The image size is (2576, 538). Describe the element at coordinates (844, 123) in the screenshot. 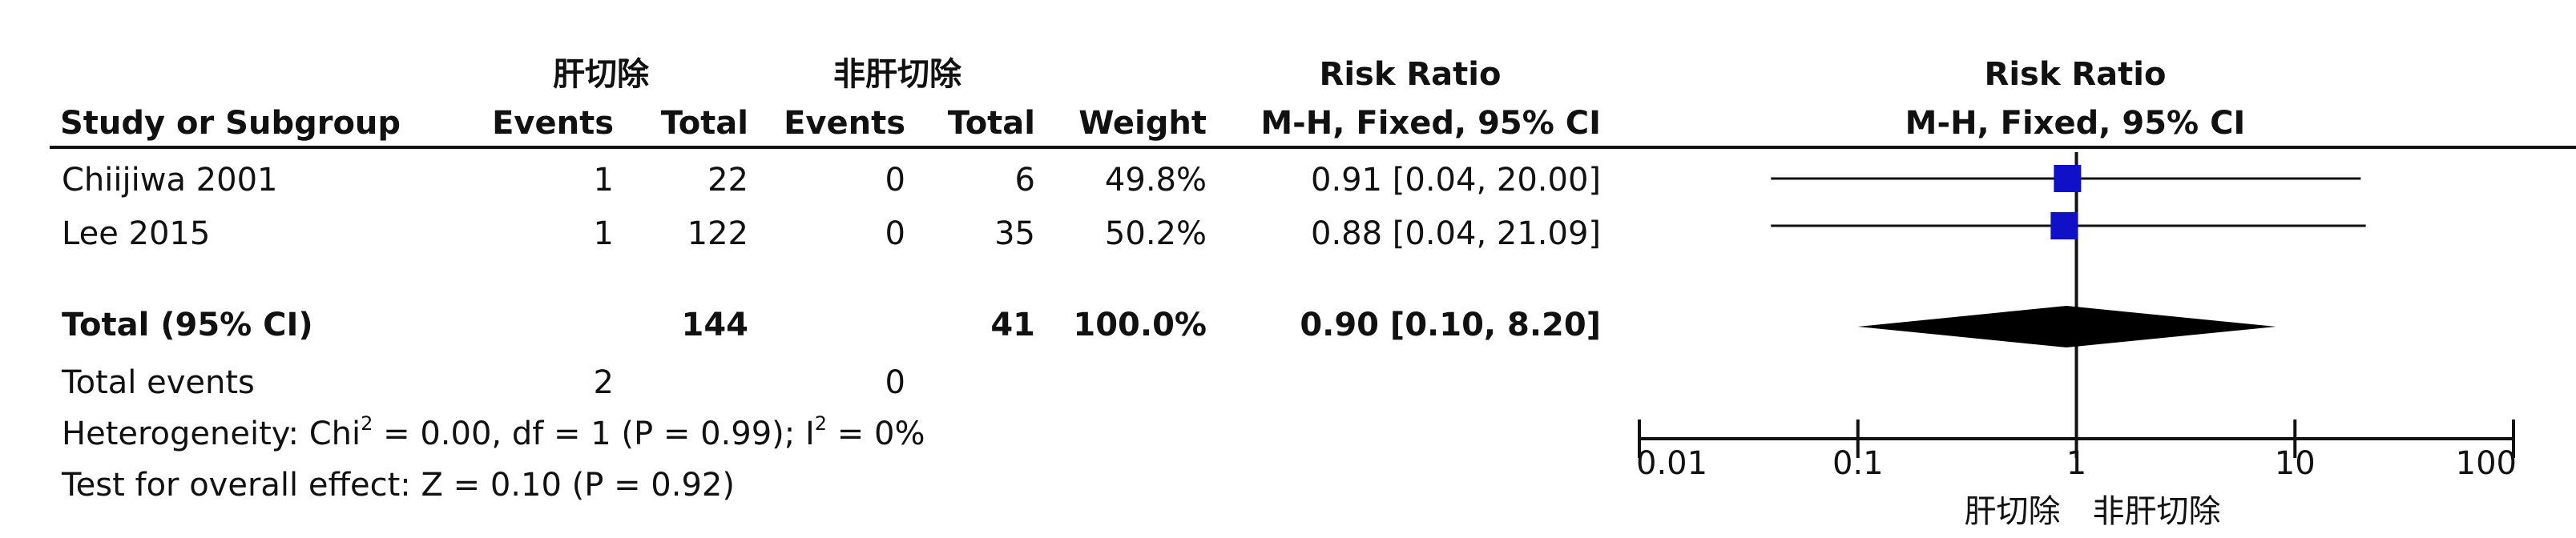

I see `col-events-2: Events` at that location.